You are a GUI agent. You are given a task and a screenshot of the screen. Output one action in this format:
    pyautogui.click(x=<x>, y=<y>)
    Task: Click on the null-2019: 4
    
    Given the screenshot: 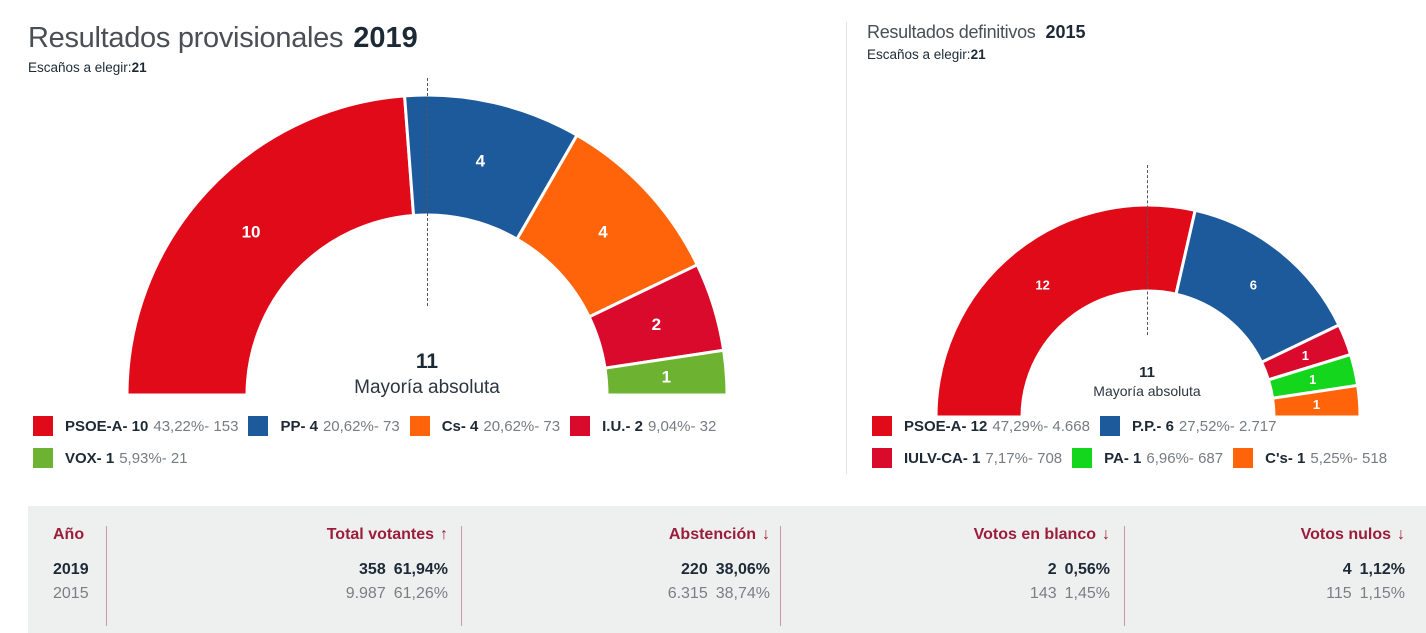 What is the action you would take?
    pyautogui.click(x=1347, y=569)
    